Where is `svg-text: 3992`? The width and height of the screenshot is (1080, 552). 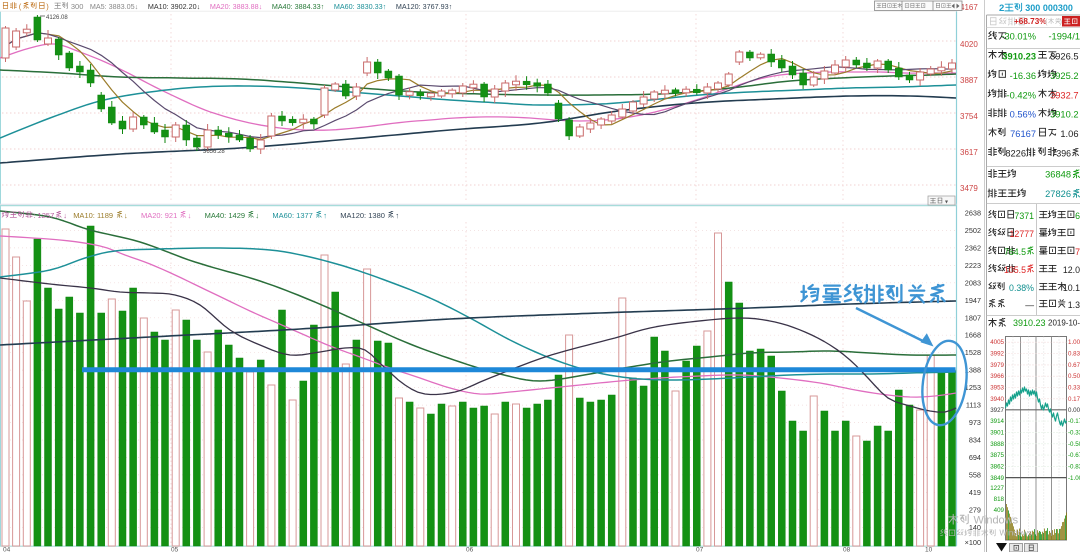 svg-text: 3992 is located at coordinates (997, 354).